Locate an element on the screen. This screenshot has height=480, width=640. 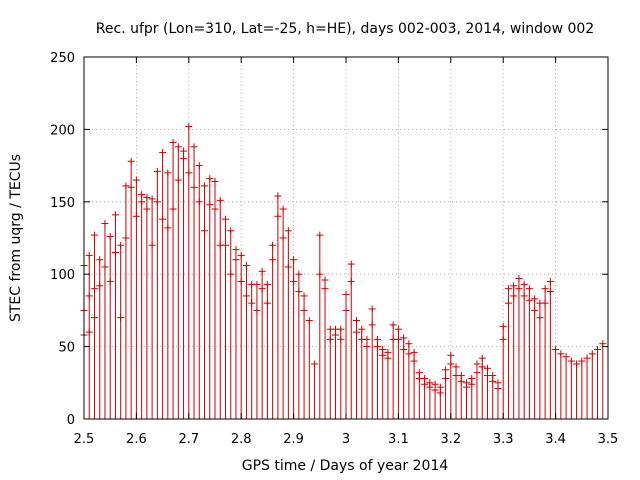
x-tick-label: 3.3 is located at coordinates (503, 439).